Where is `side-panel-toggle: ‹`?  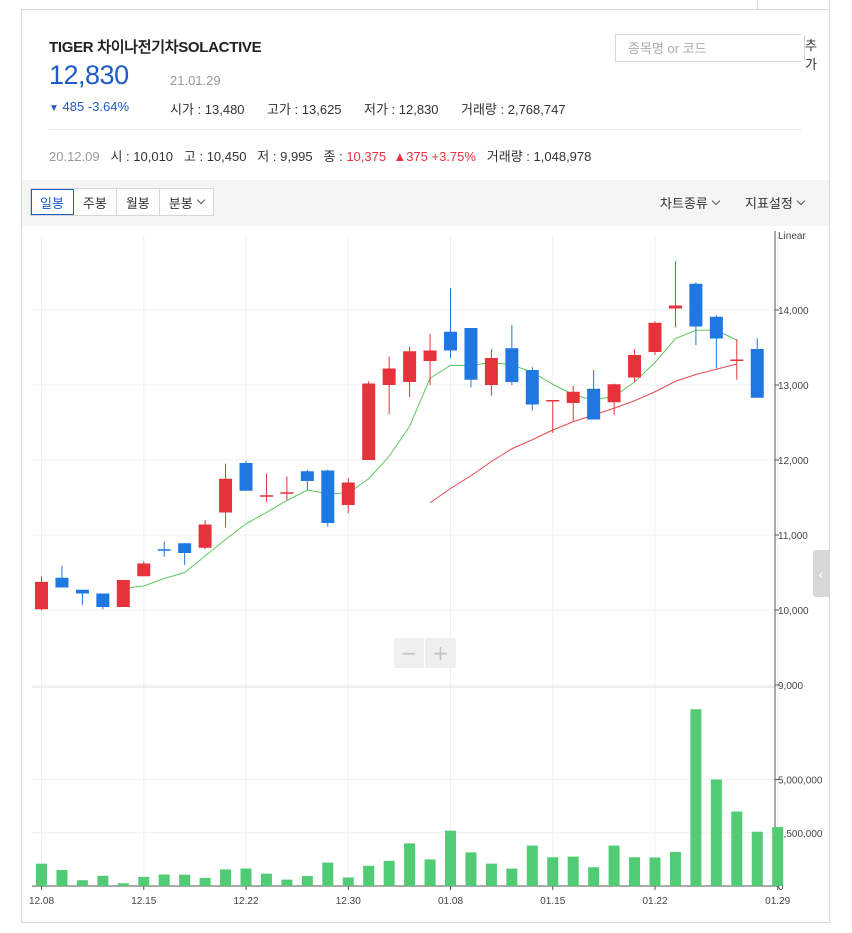 side-panel-toggle: ‹ is located at coordinates (821, 573).